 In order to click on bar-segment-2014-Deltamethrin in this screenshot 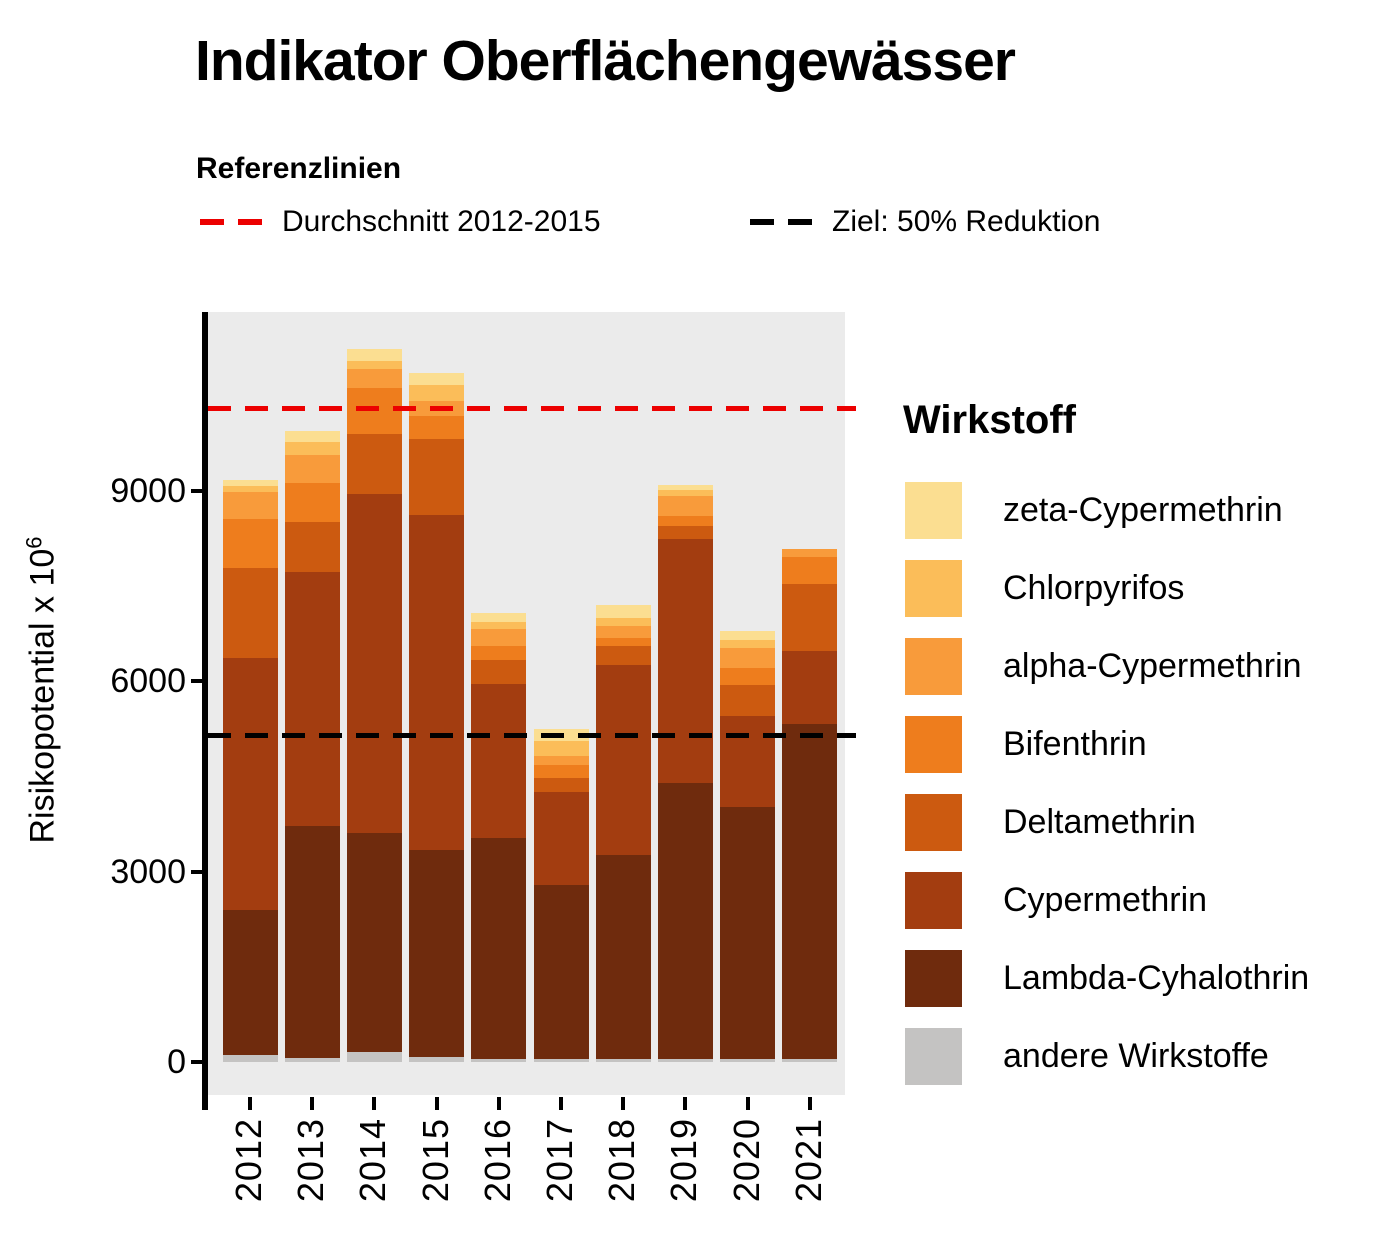, I will do `click(374, 464)`.